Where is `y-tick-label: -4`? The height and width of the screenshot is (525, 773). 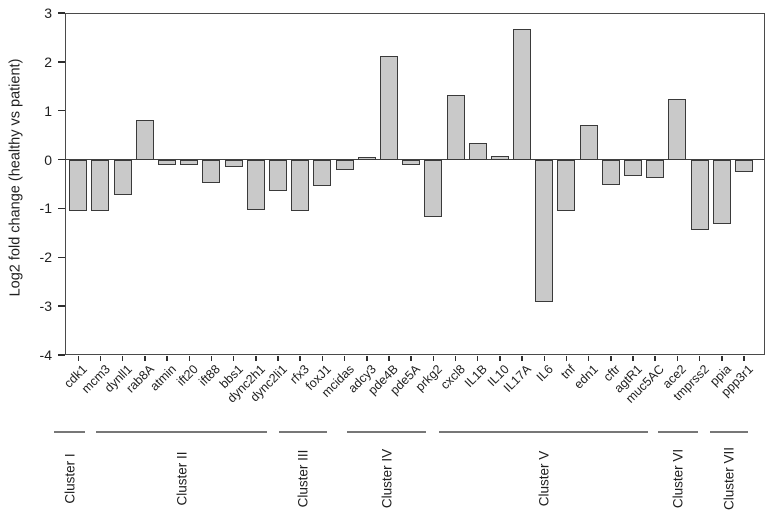 y-tick-label: -4 is located at coordinates (45, 355).